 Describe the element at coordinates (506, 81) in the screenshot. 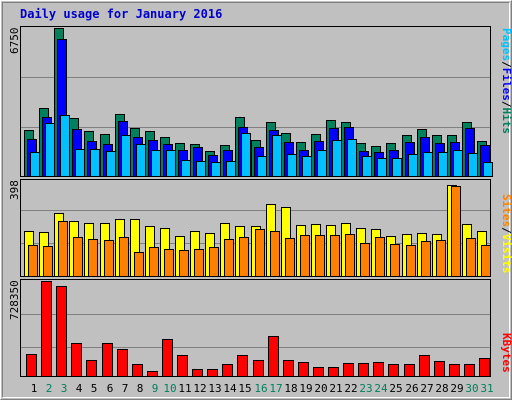

I see `legend-hits-files-pages: Pages/Files/Hits` at that location.